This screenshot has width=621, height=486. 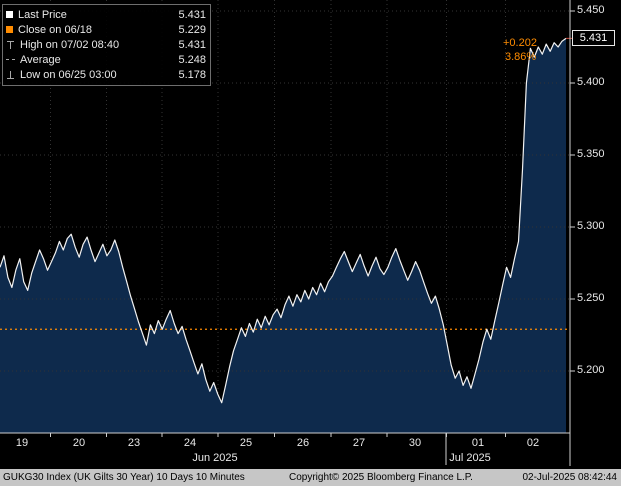 I want to click on y-axis-label: 5.400, so click(x=591, y=82).